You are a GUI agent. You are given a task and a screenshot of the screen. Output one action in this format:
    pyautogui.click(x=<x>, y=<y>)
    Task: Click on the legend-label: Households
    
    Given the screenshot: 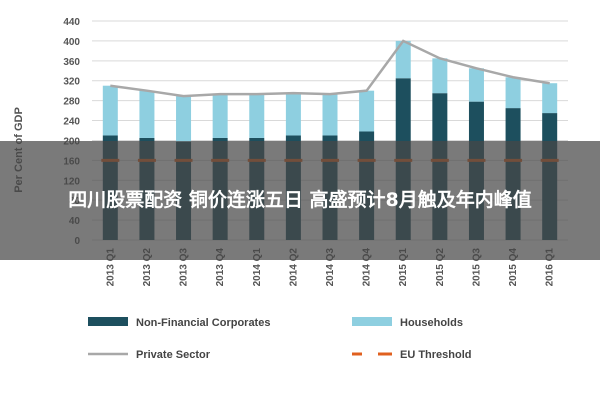 What is the action you would take?
    pyautogui.click(x=431, y=323)
    